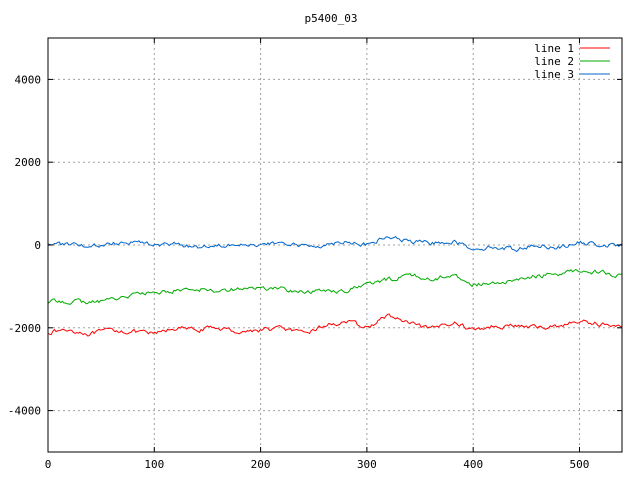 The width and height of the screenshot is (640, 480). Describe the element at coordinates (154, 464) in the screenshot. I see `x-tick-label-1: 100` at that location.